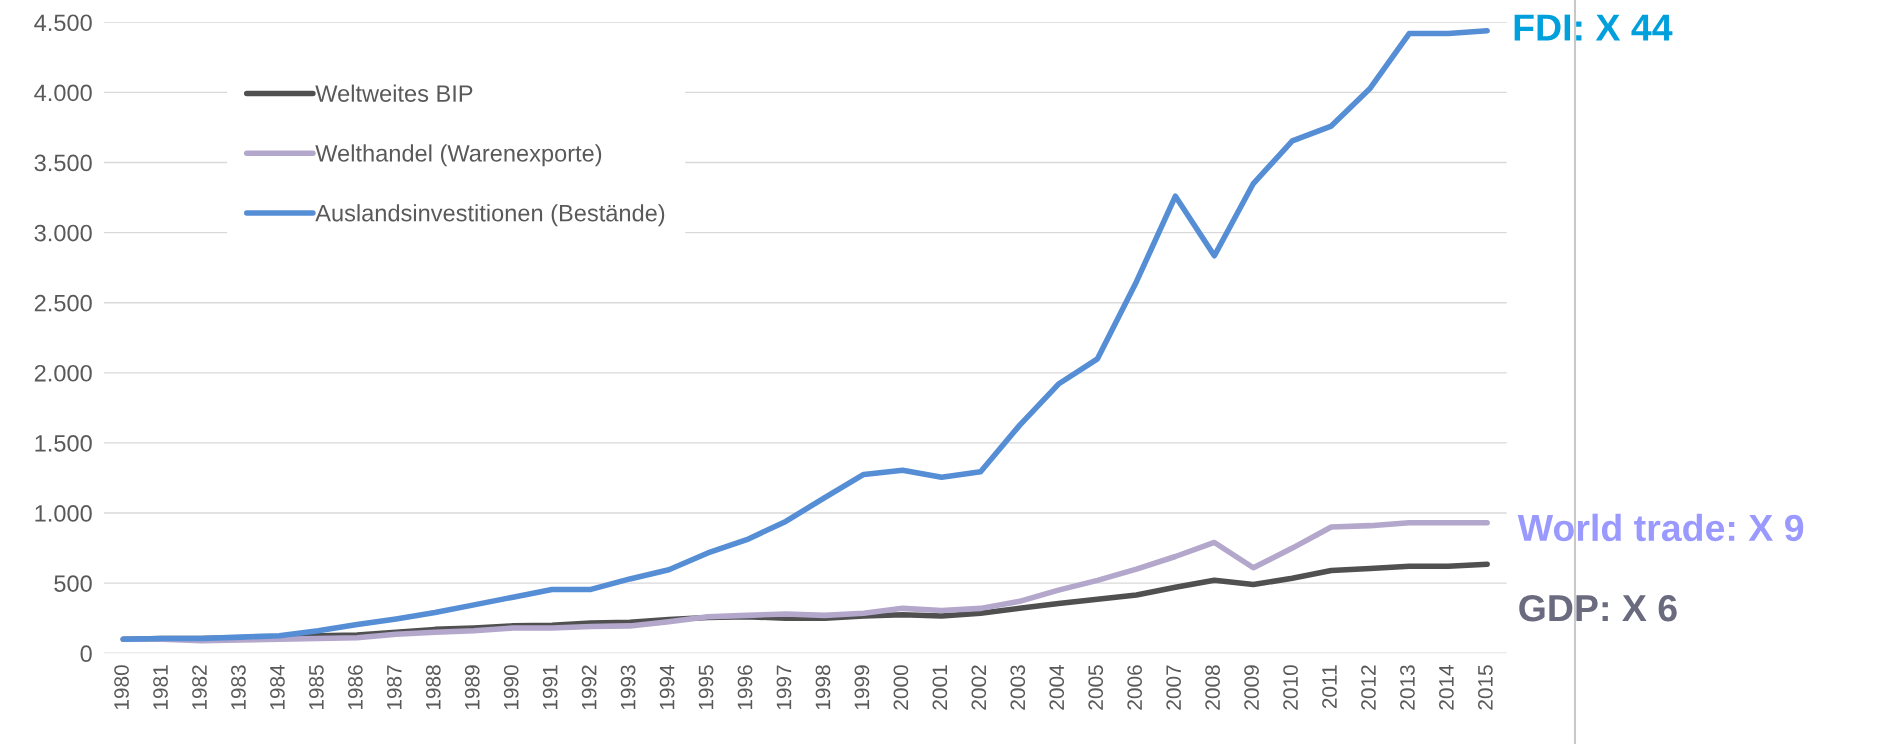 The image size is (1888, 744). What do you see at coordinates (63, 303) in the screenshot?
I see `y-tick-label: 2.500` at bounding box center [63, 303].